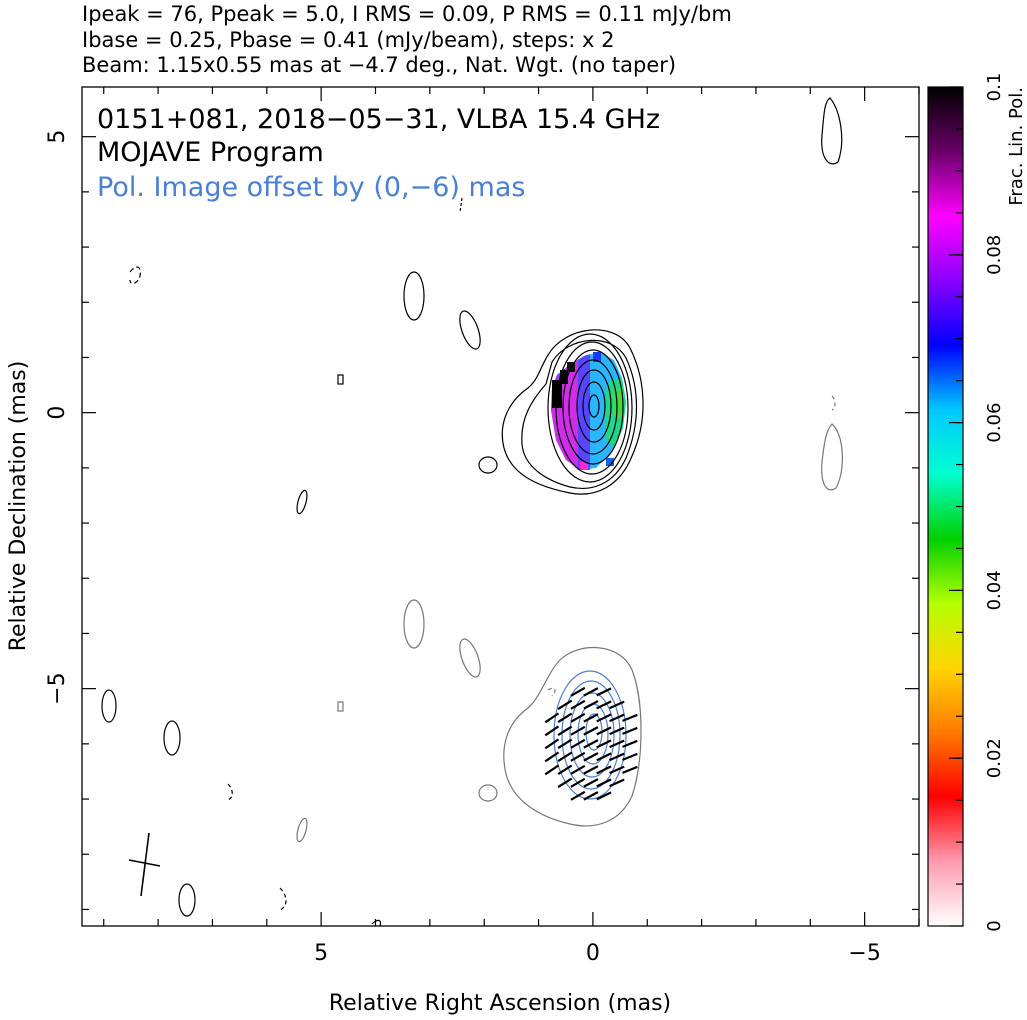 This screenshot has width=1027, height=1020. Describe the element at coordinates (378, 119) in the screenshot. I see `plot-title: 0151+081, 2018−05−31, VLBA 15.4 GHz` at that location.